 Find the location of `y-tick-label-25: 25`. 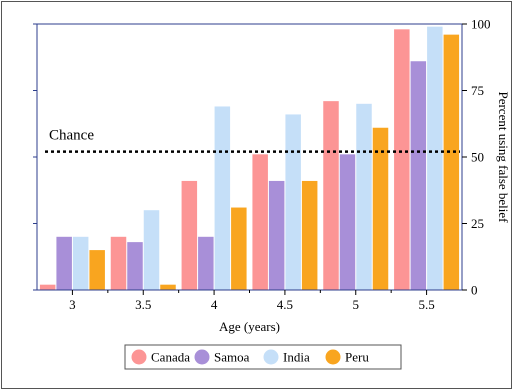

y-tick-label-25: 25 is located at coordinates (477, 223).